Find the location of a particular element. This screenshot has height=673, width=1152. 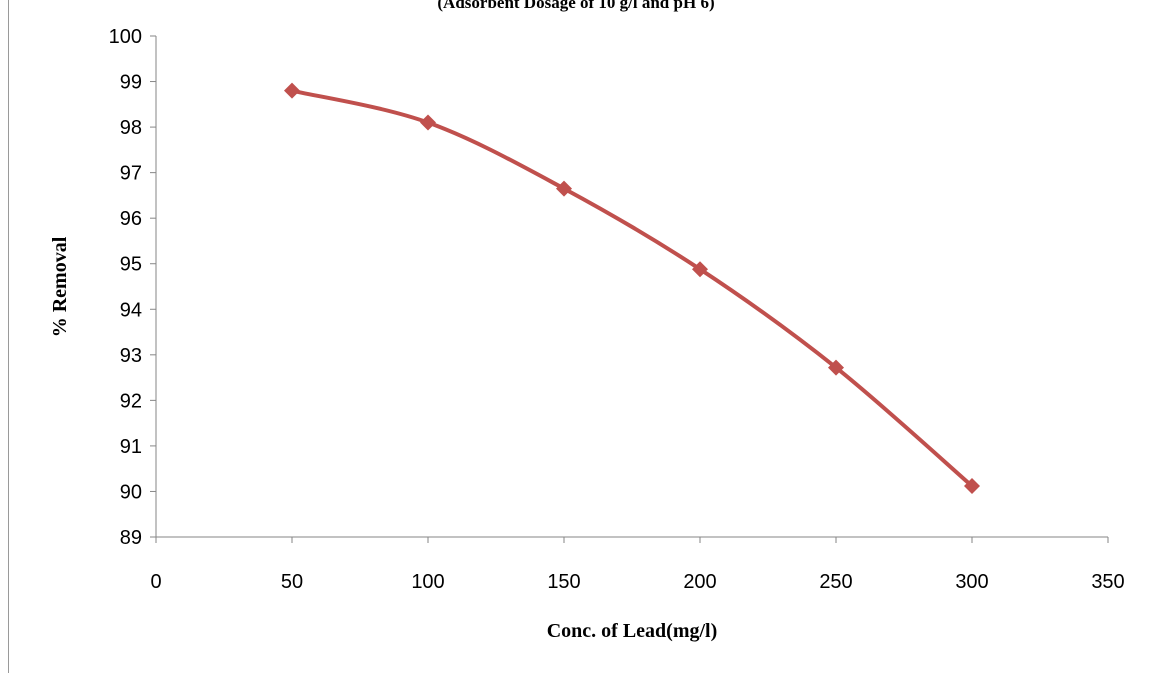

y-axis-ticks: 89 90 91 92 93 94 95 96 97 98 99 100 is located at coordinates (132, 287).